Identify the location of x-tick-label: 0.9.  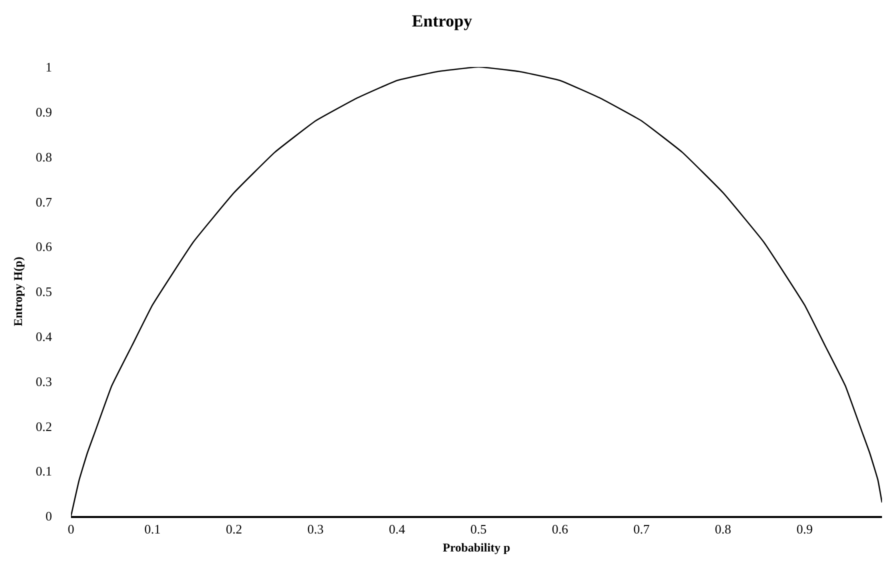
(804, 528).